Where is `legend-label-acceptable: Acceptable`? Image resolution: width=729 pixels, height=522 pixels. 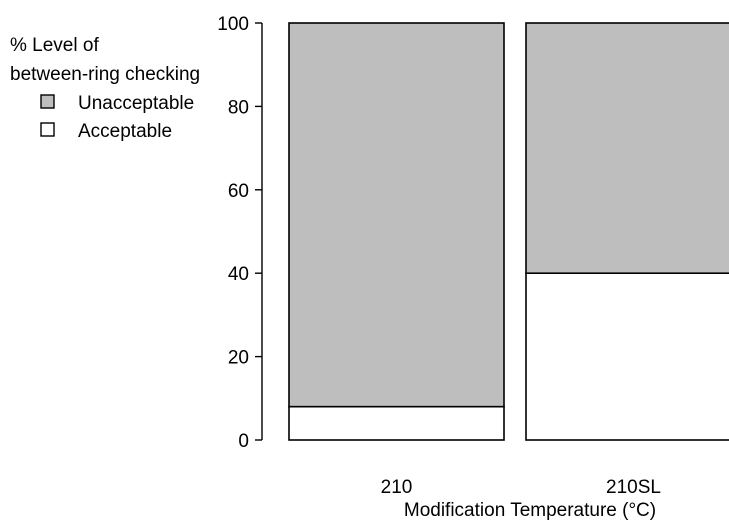
legend-label-acceptable: Acceptable is located at coordinates (125, 131).